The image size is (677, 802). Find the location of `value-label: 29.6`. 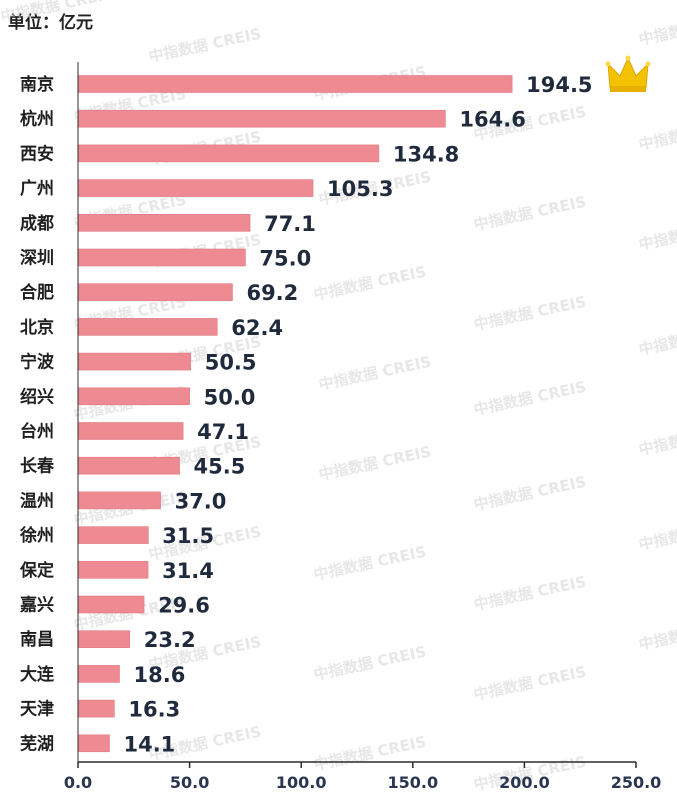

value-label: 29.6 is located at coordinates (184, 606).